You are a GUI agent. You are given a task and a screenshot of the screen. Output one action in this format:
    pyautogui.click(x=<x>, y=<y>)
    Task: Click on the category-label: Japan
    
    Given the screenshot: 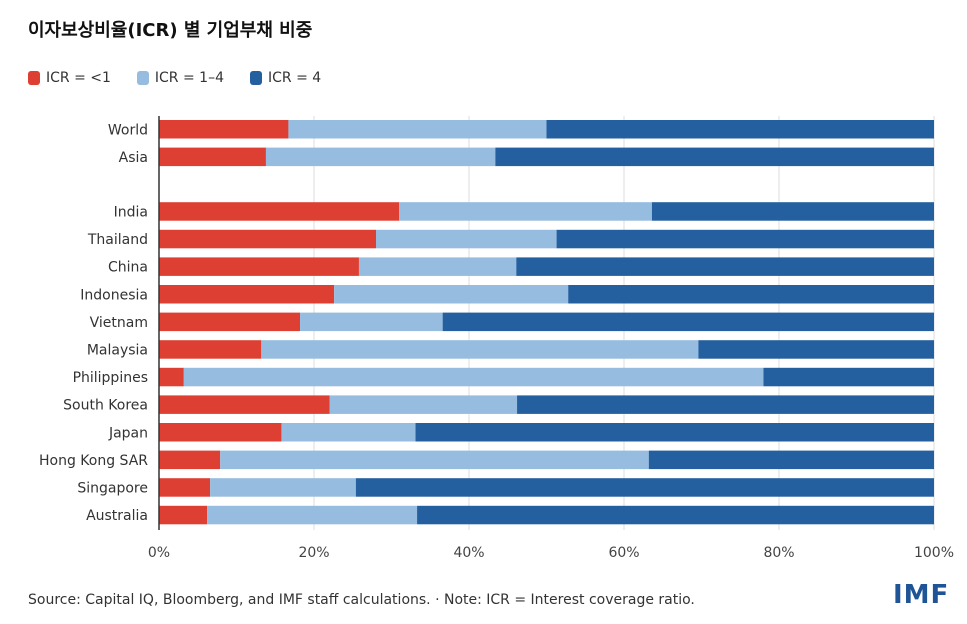 What is the action you would take?
    pyautogui.click(x=128, y=433)
    